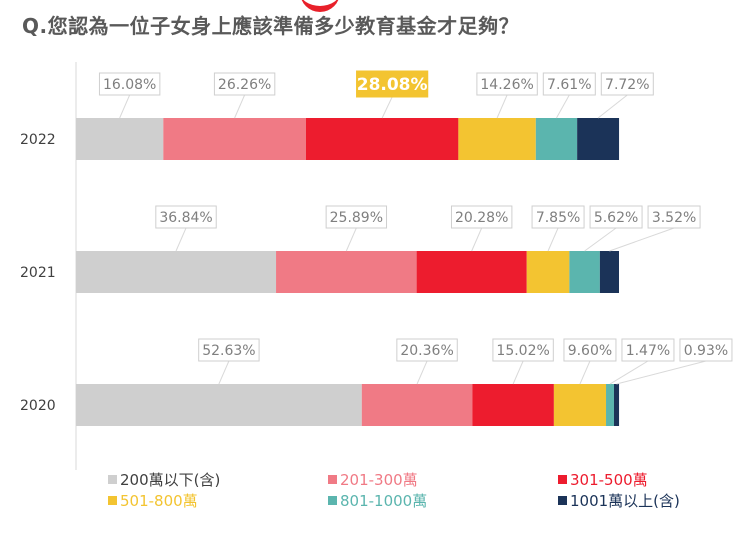 This screenshot has width=753, height=533. I want to click on legend-label: 200萬以下(含), so click(170, 480).